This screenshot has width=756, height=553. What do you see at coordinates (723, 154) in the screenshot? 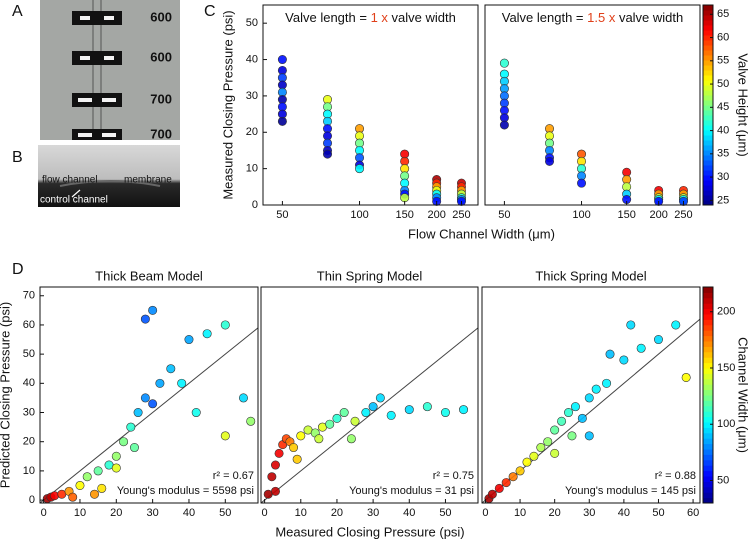
I see `colorbar-tick-label: 35` at bounding box center [723, 154].